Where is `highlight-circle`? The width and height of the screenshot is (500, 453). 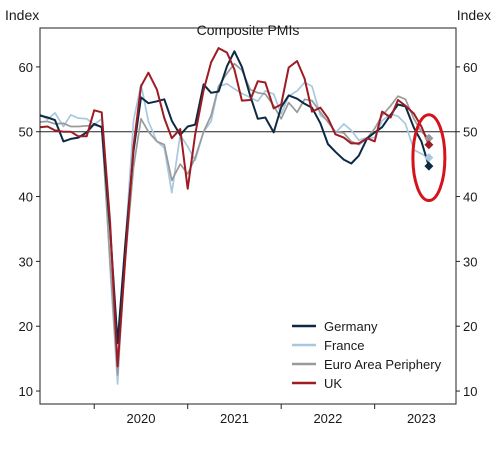
highlight-circle is located at coordinates (429, 158).